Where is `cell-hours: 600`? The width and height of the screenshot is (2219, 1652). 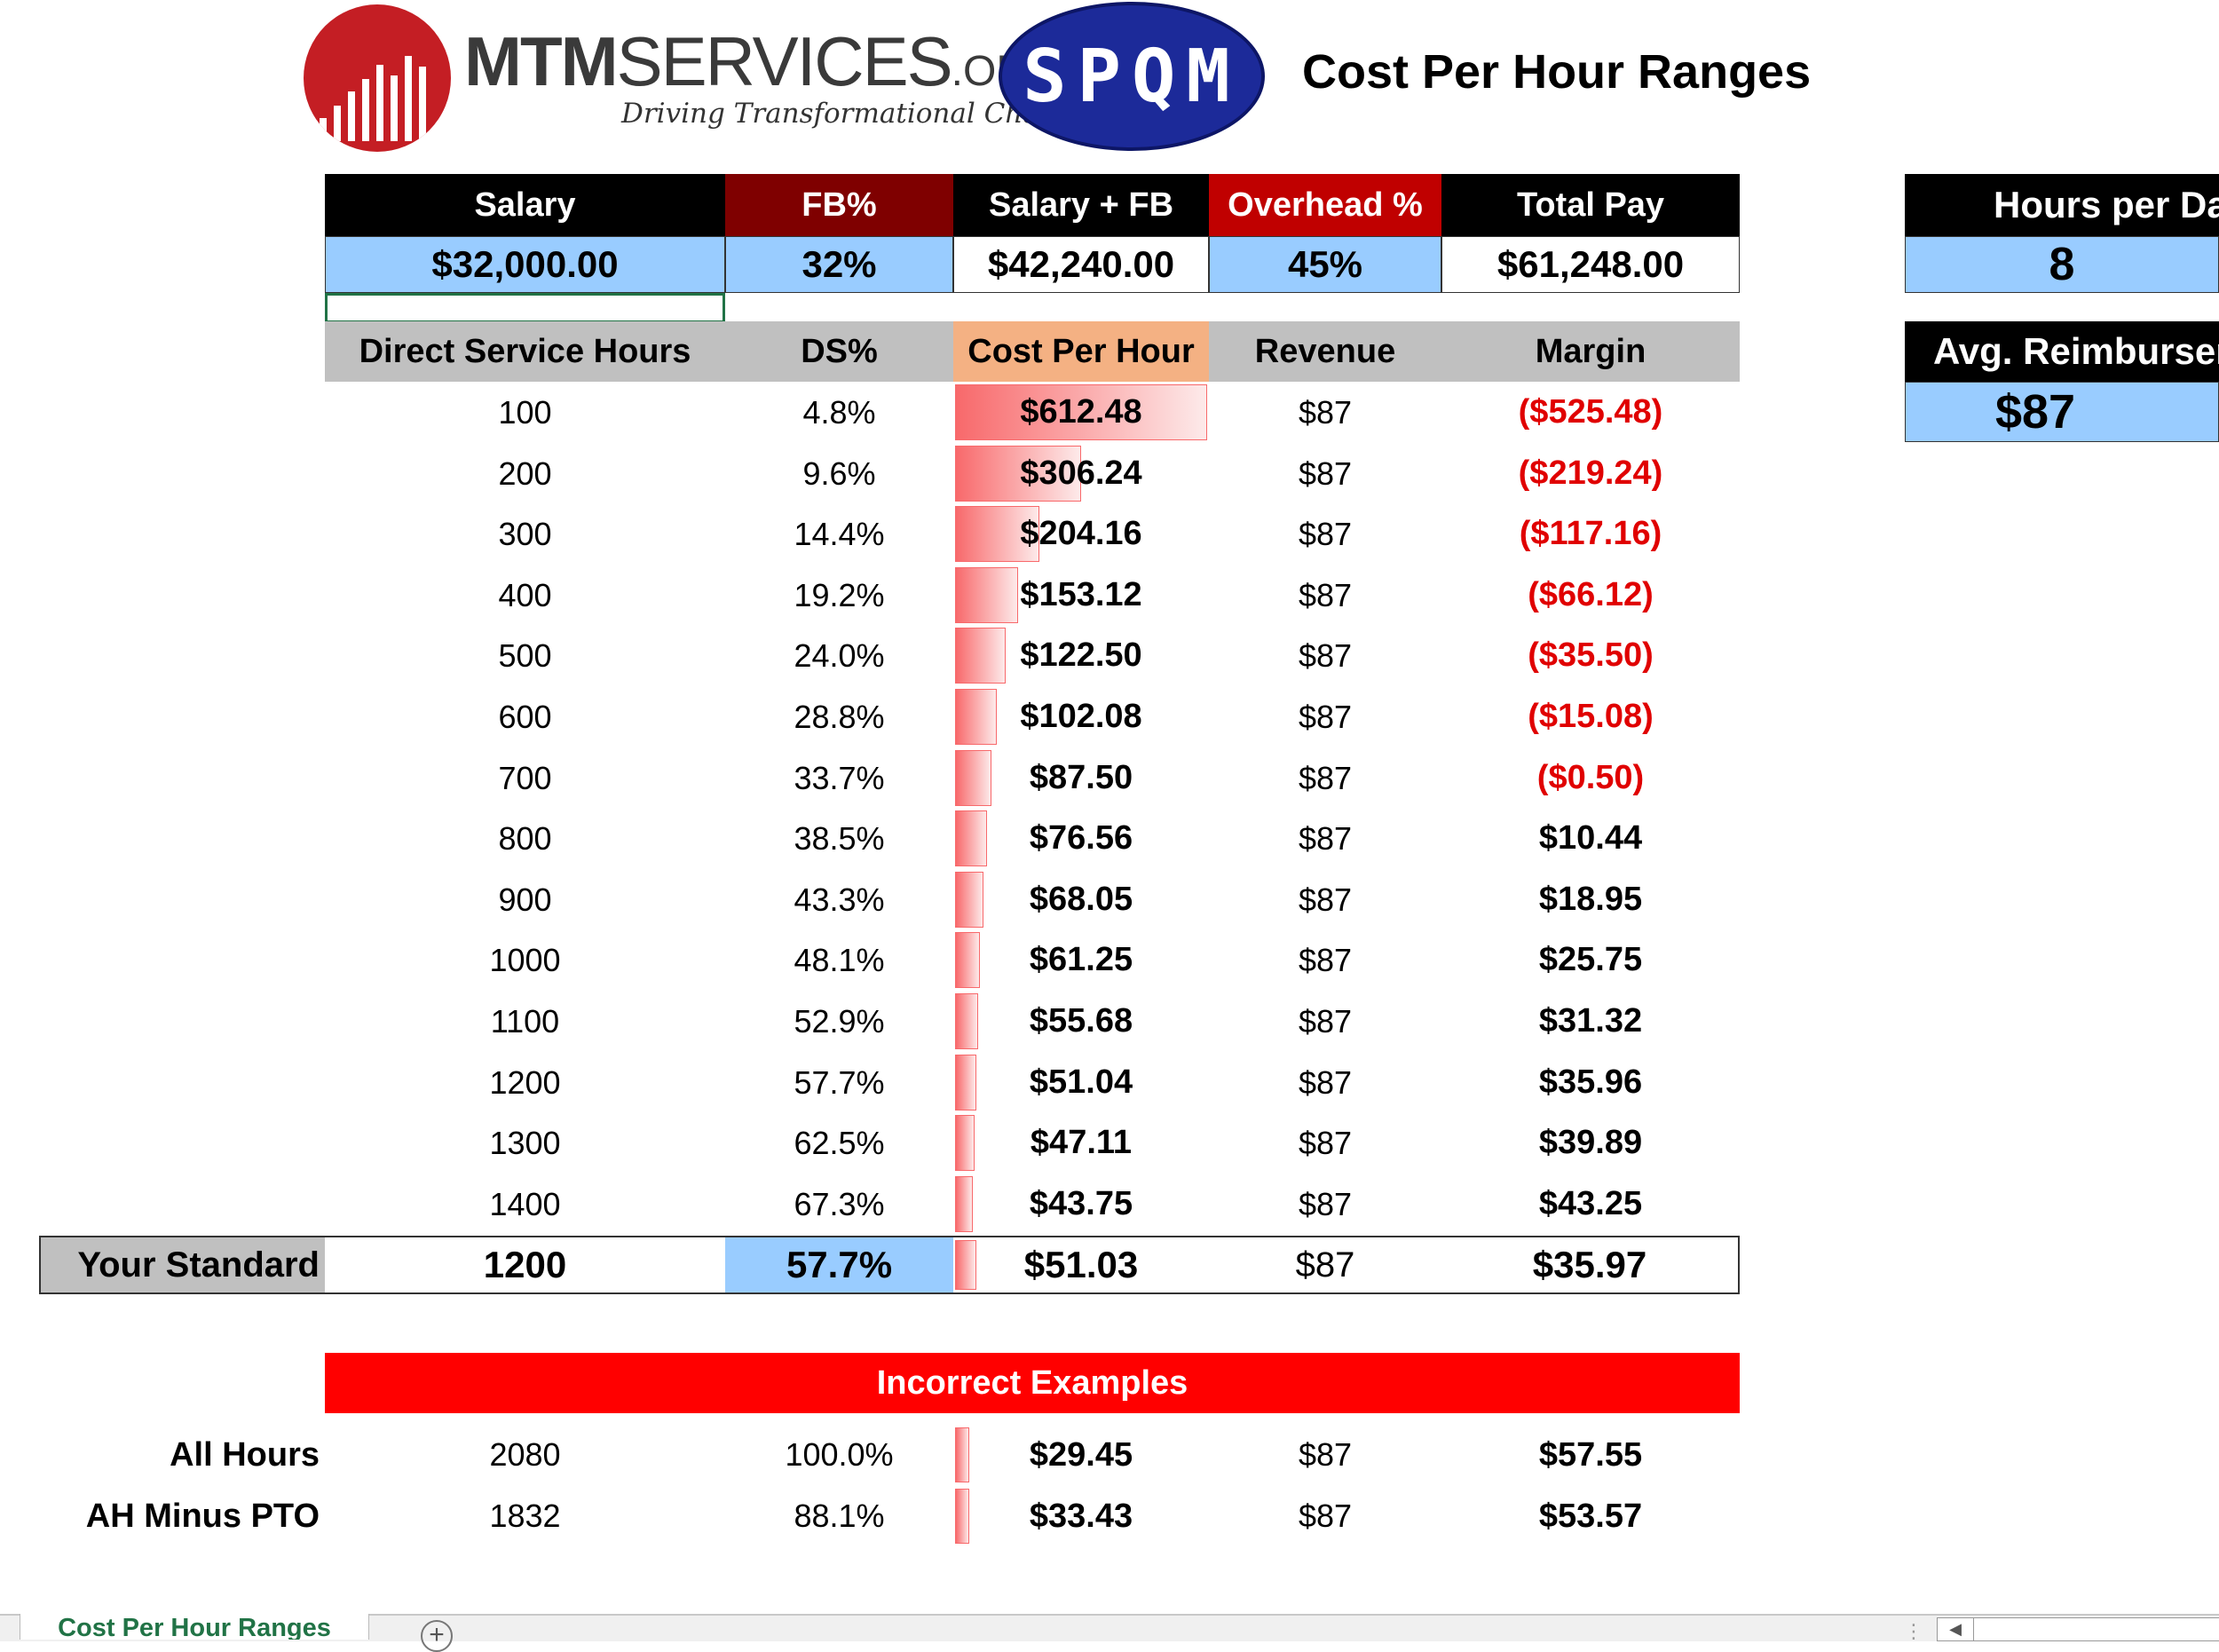
cell-hours: 600 is located at coordinates (525, 716).